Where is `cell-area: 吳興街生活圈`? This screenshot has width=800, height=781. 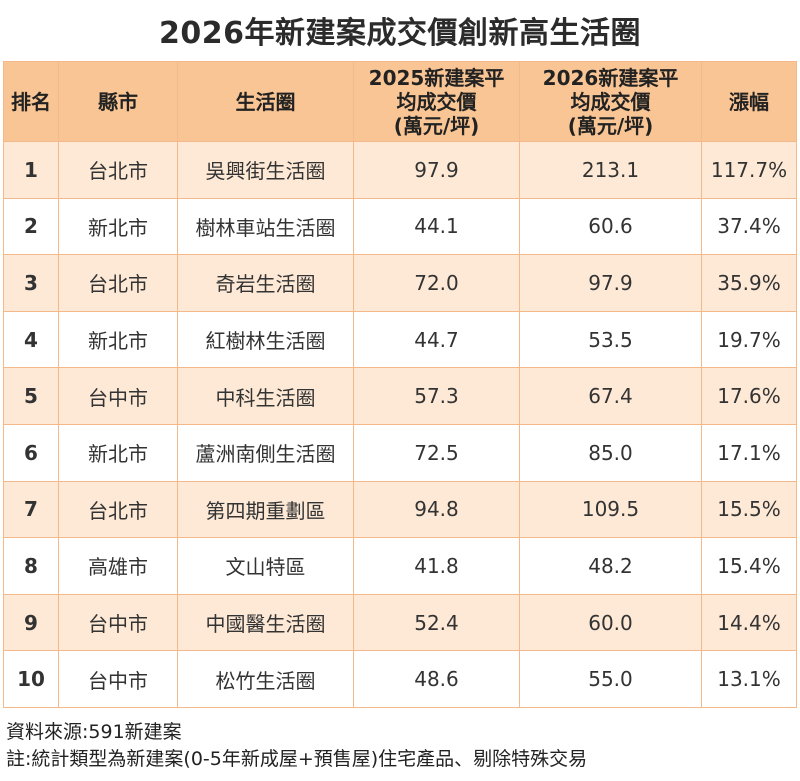 cell-area: 吳興街生活圈 is located at coordinates (265, 170).